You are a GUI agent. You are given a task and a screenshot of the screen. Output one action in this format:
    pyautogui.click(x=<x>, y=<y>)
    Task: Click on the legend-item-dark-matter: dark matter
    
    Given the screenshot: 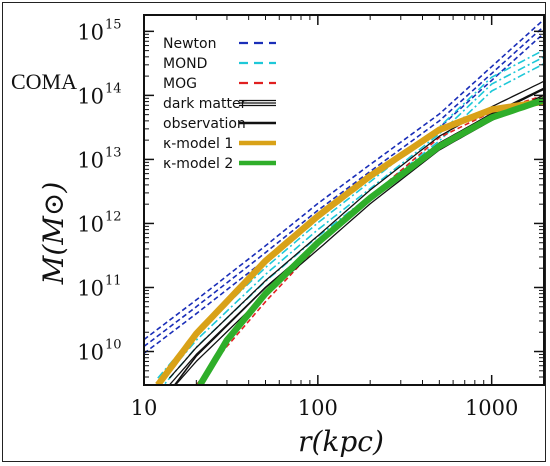 What is the action you would take?
    pyautogui.click(x=219, y=104)
    